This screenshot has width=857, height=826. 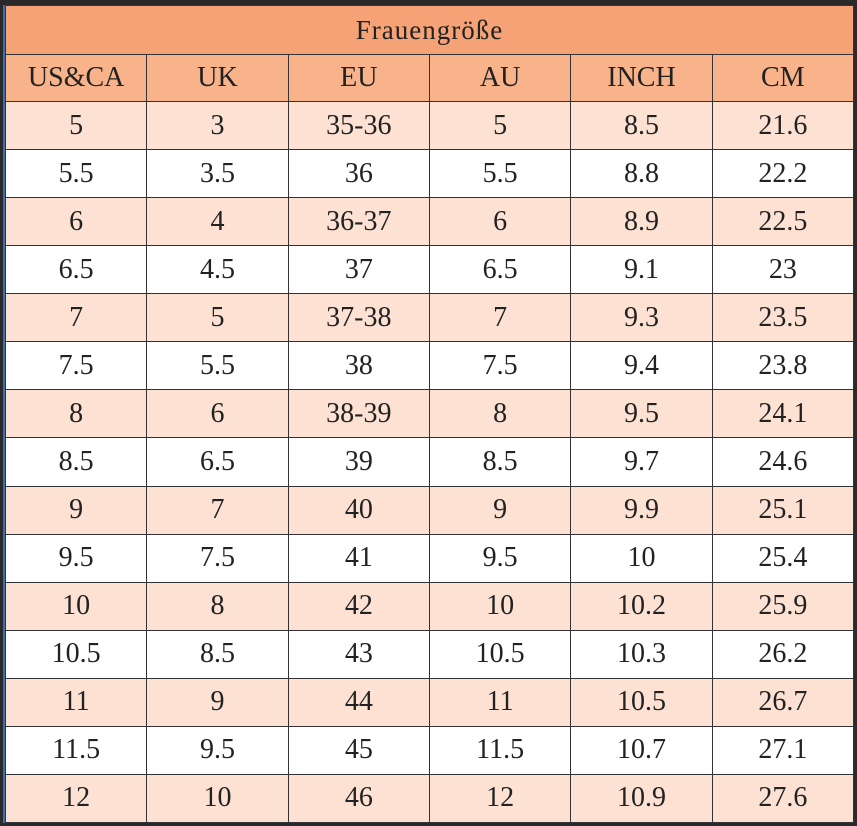 I want to click on table-head: Frauengröße US&CA UK EU AU INCH CM, so click(x=429, y=53).